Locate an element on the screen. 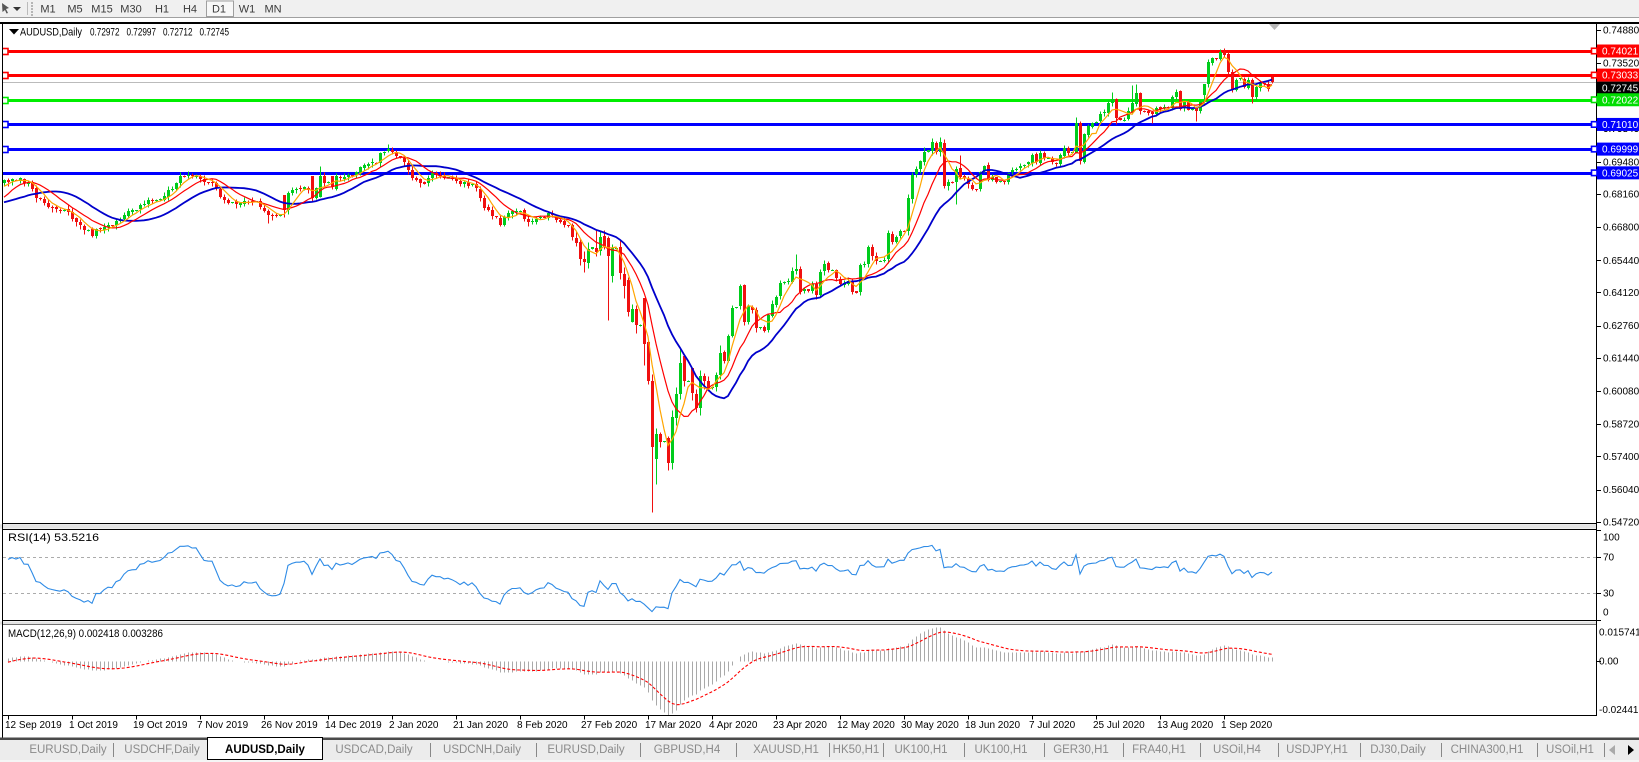  svg-text: 2 Jan 2020 is located at coordinates (414, 725).